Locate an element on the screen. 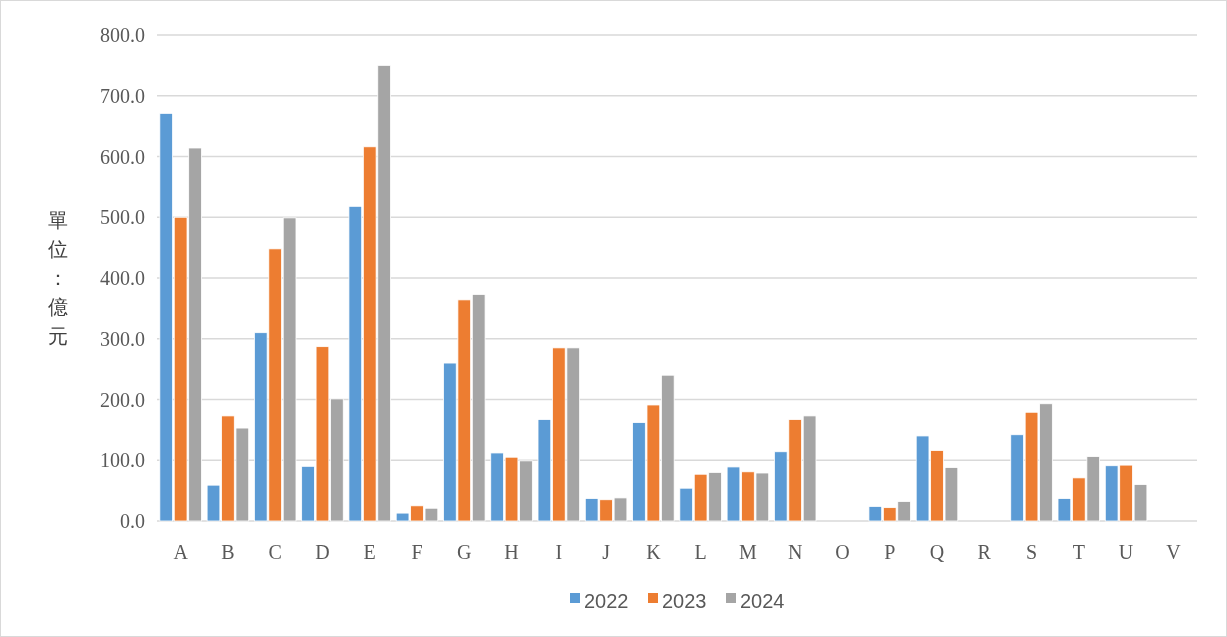 The height and width of the screenshot is (637, 1227). y-axis-title: 單位：億元 is located at coordinates (58, 278).